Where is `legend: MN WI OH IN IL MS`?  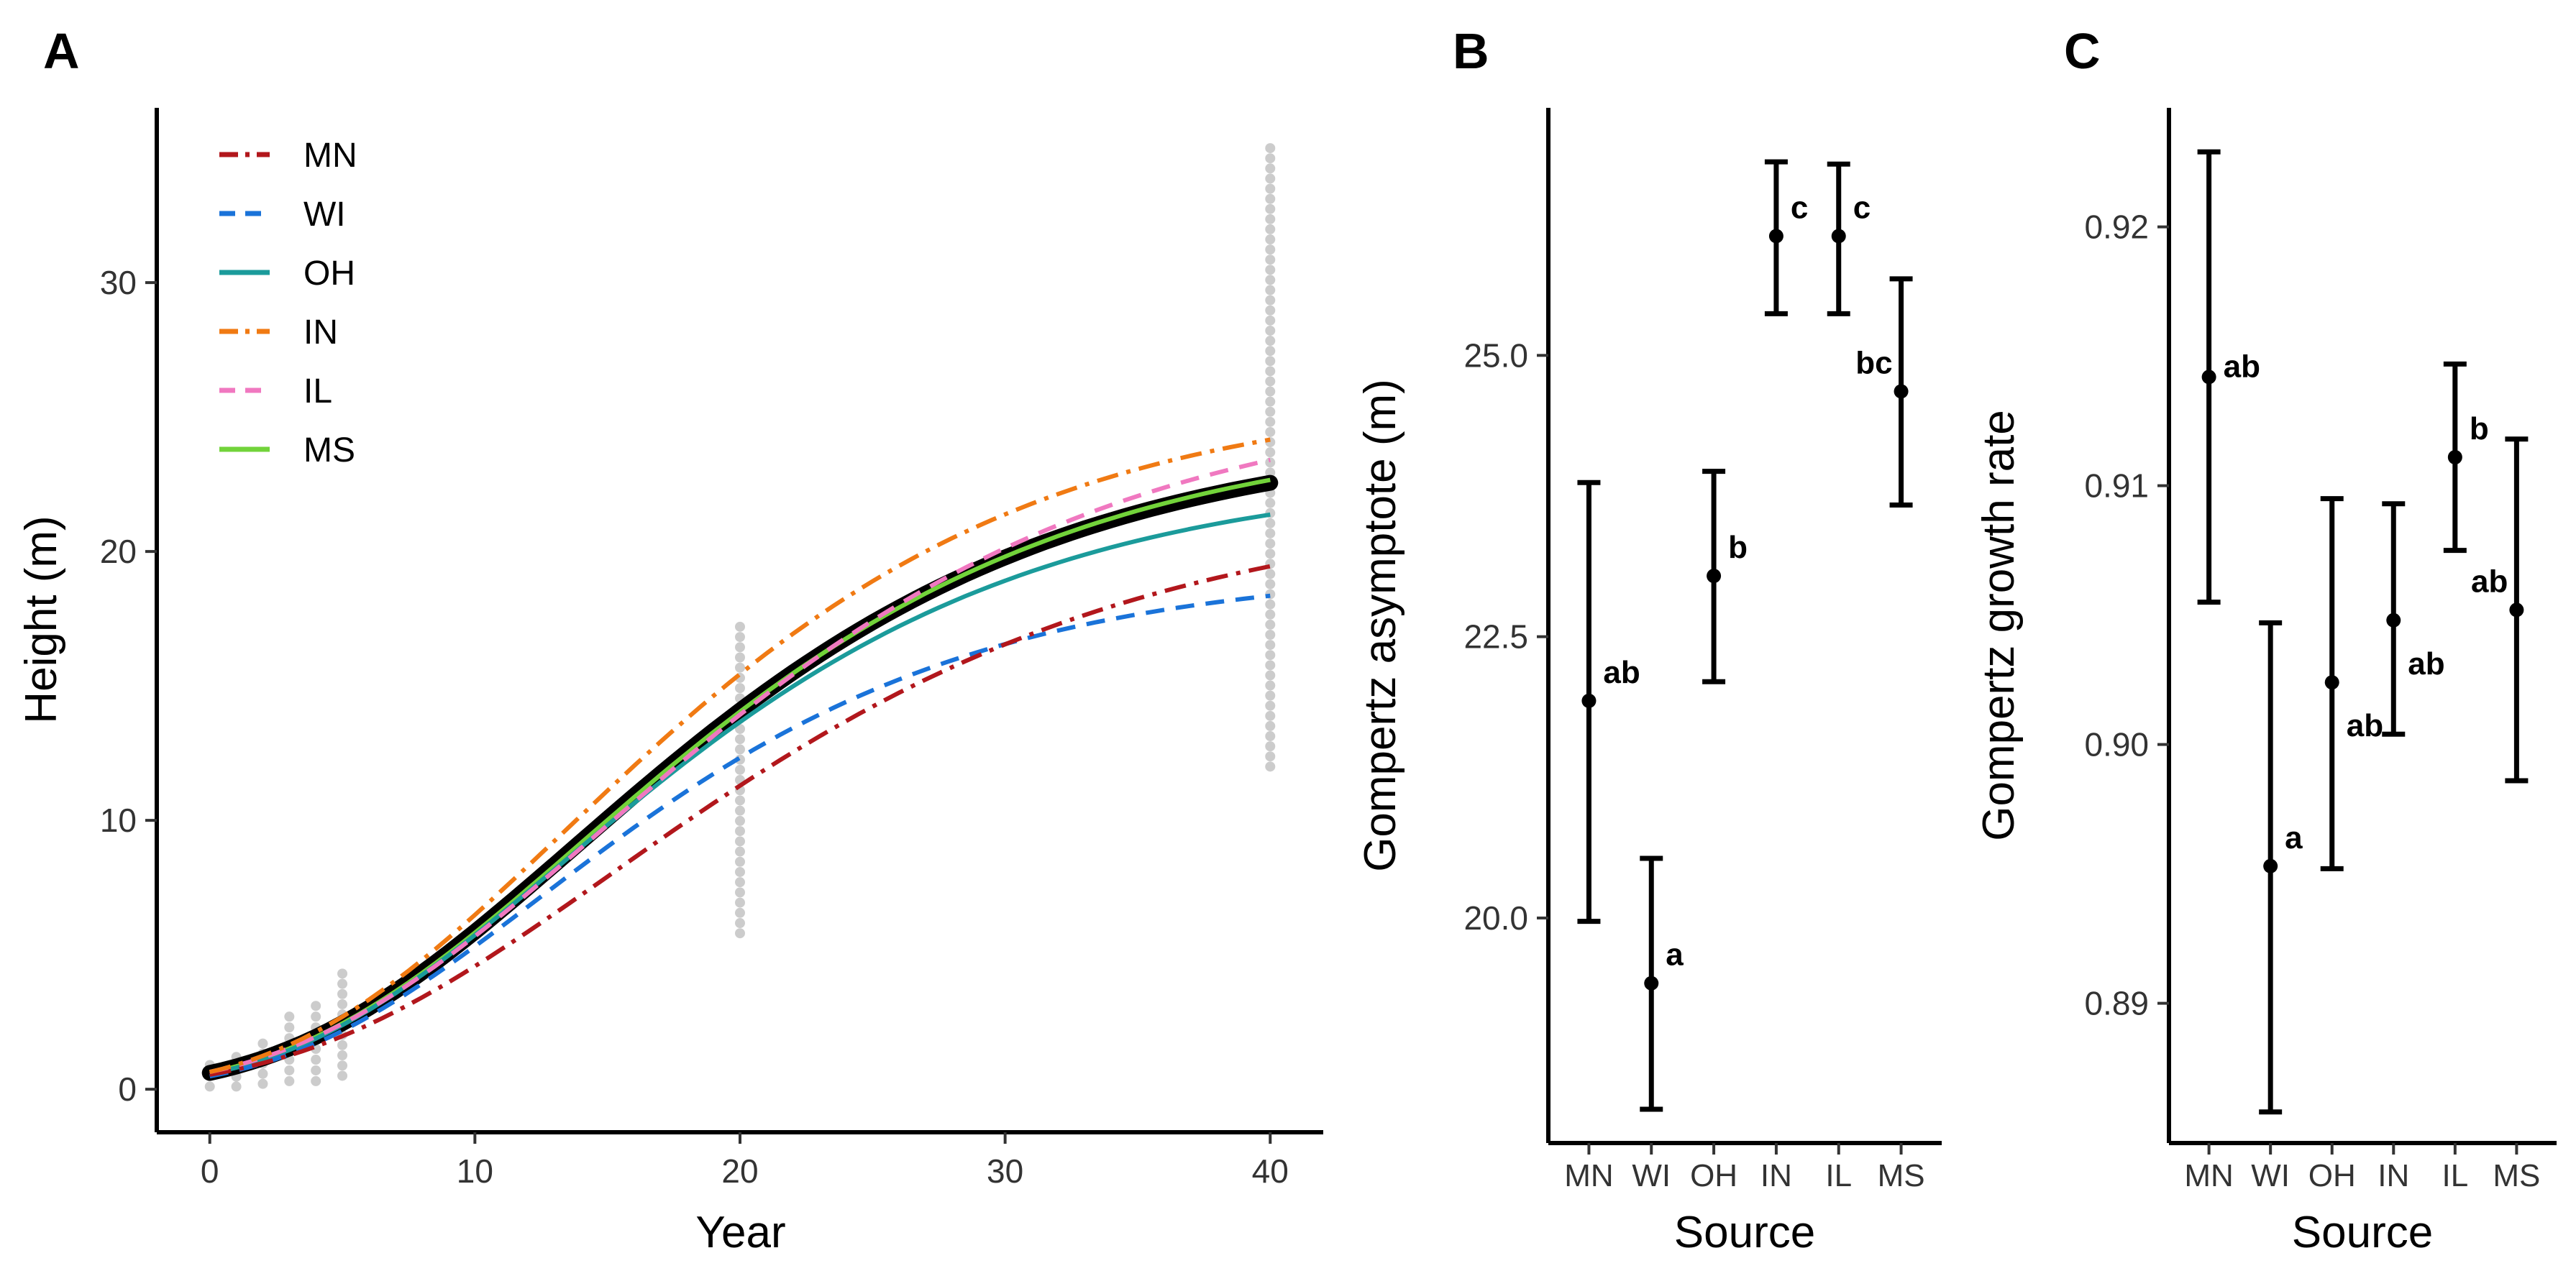 legend: MN WI OH IN IL MS is located at coordinates (288, 303).